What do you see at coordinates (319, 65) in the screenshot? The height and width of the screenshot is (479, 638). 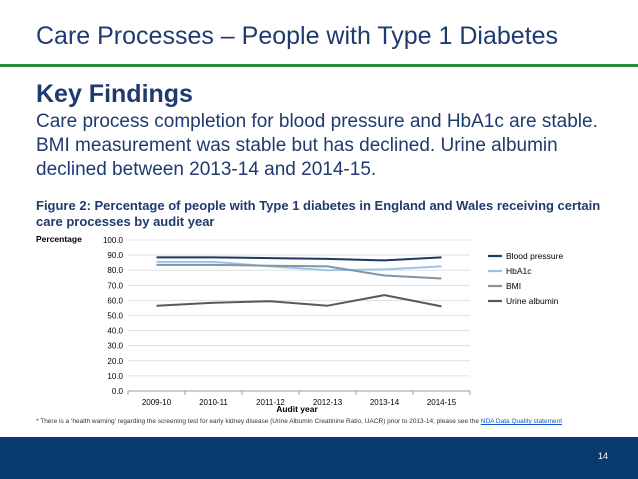 I see `title-divider` at bounding box center [319, 65].